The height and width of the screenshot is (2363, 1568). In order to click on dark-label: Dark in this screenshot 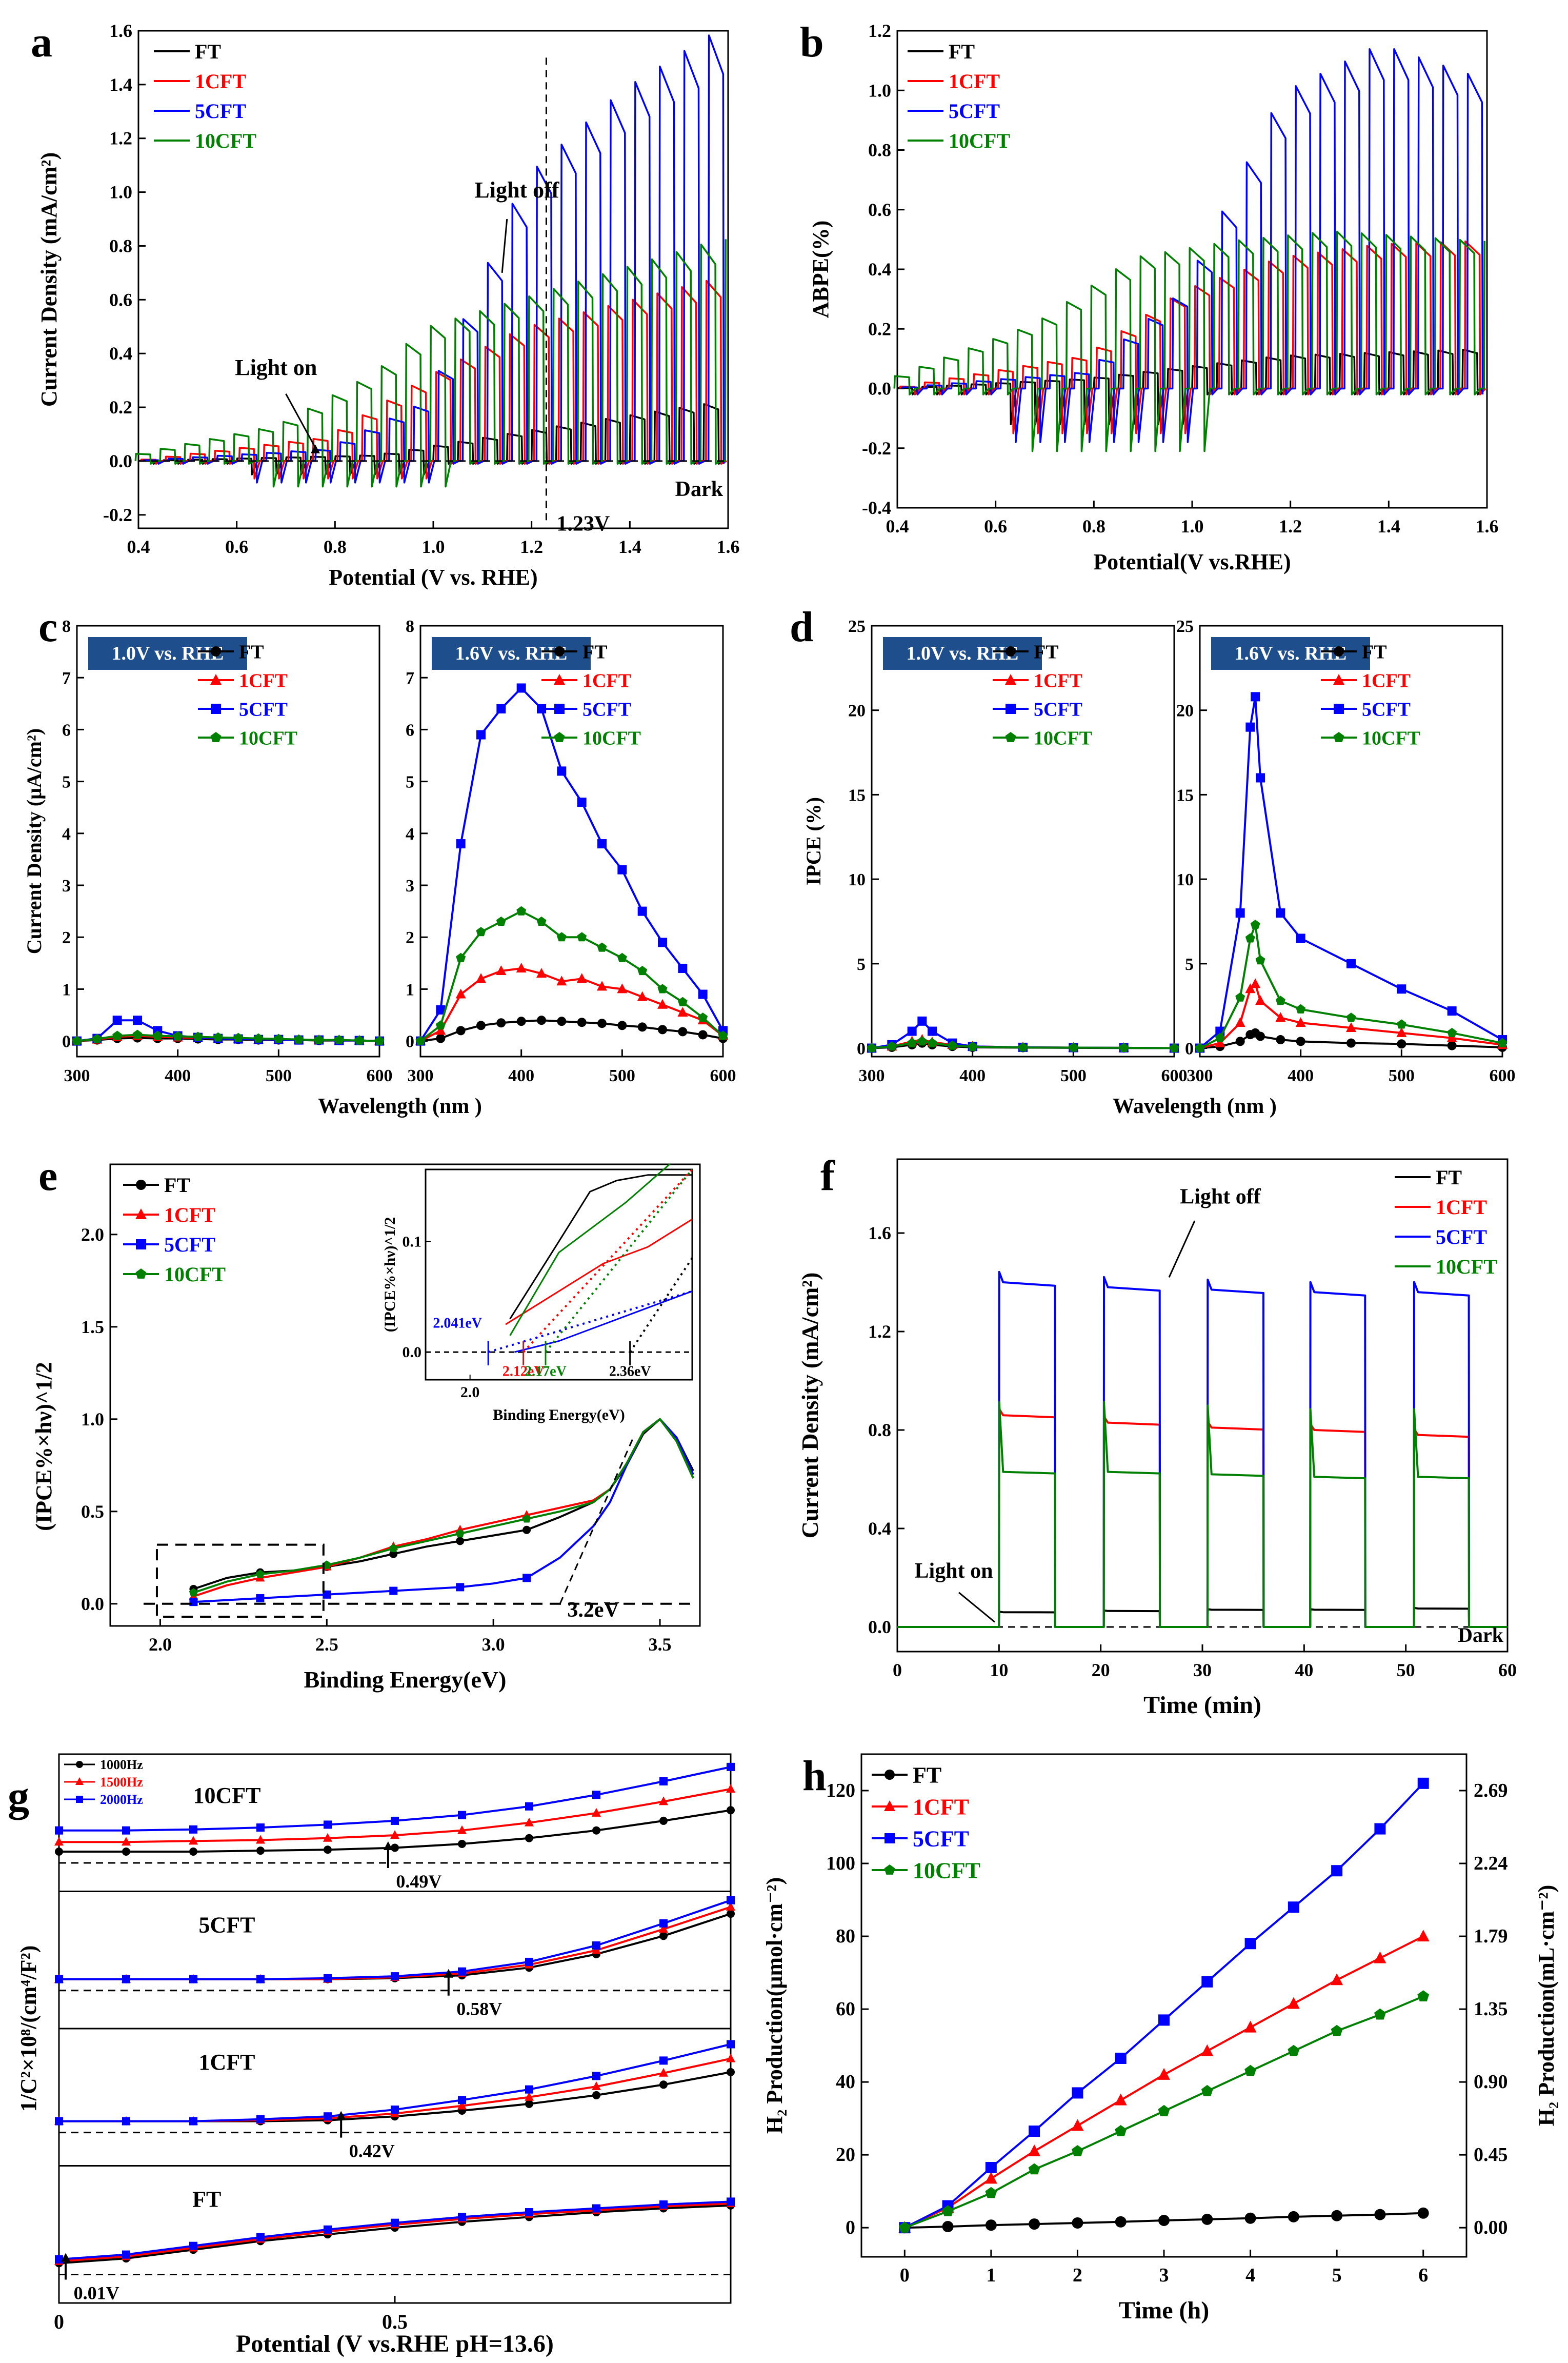, I will do `click(1481, 1635)`.